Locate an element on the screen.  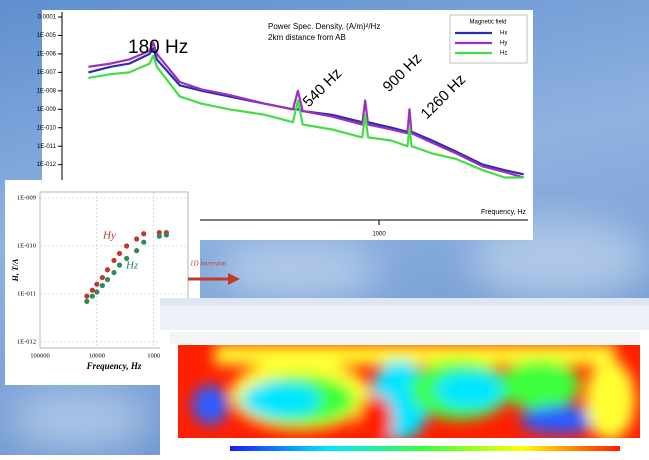
legend-label: Hy is located at coordinates (503, 44).